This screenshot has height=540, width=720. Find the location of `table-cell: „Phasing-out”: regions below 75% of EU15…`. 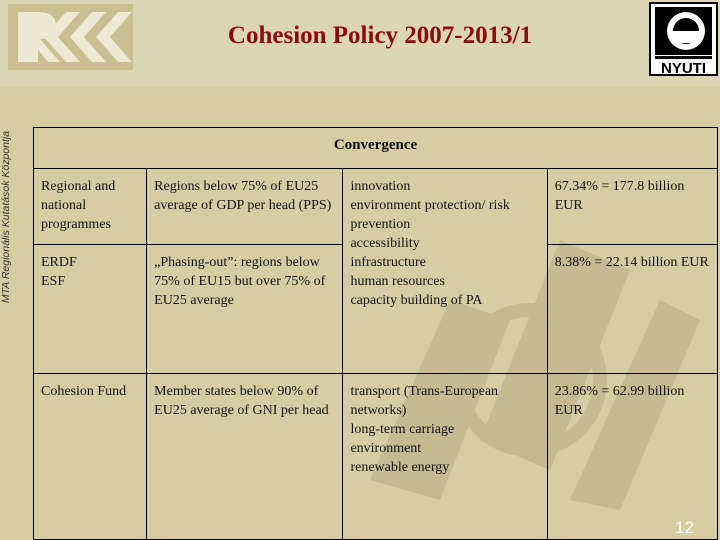

table-cell: „Phasing-out”: regions below 75% of EU15… is located at coordinates (245, 309).